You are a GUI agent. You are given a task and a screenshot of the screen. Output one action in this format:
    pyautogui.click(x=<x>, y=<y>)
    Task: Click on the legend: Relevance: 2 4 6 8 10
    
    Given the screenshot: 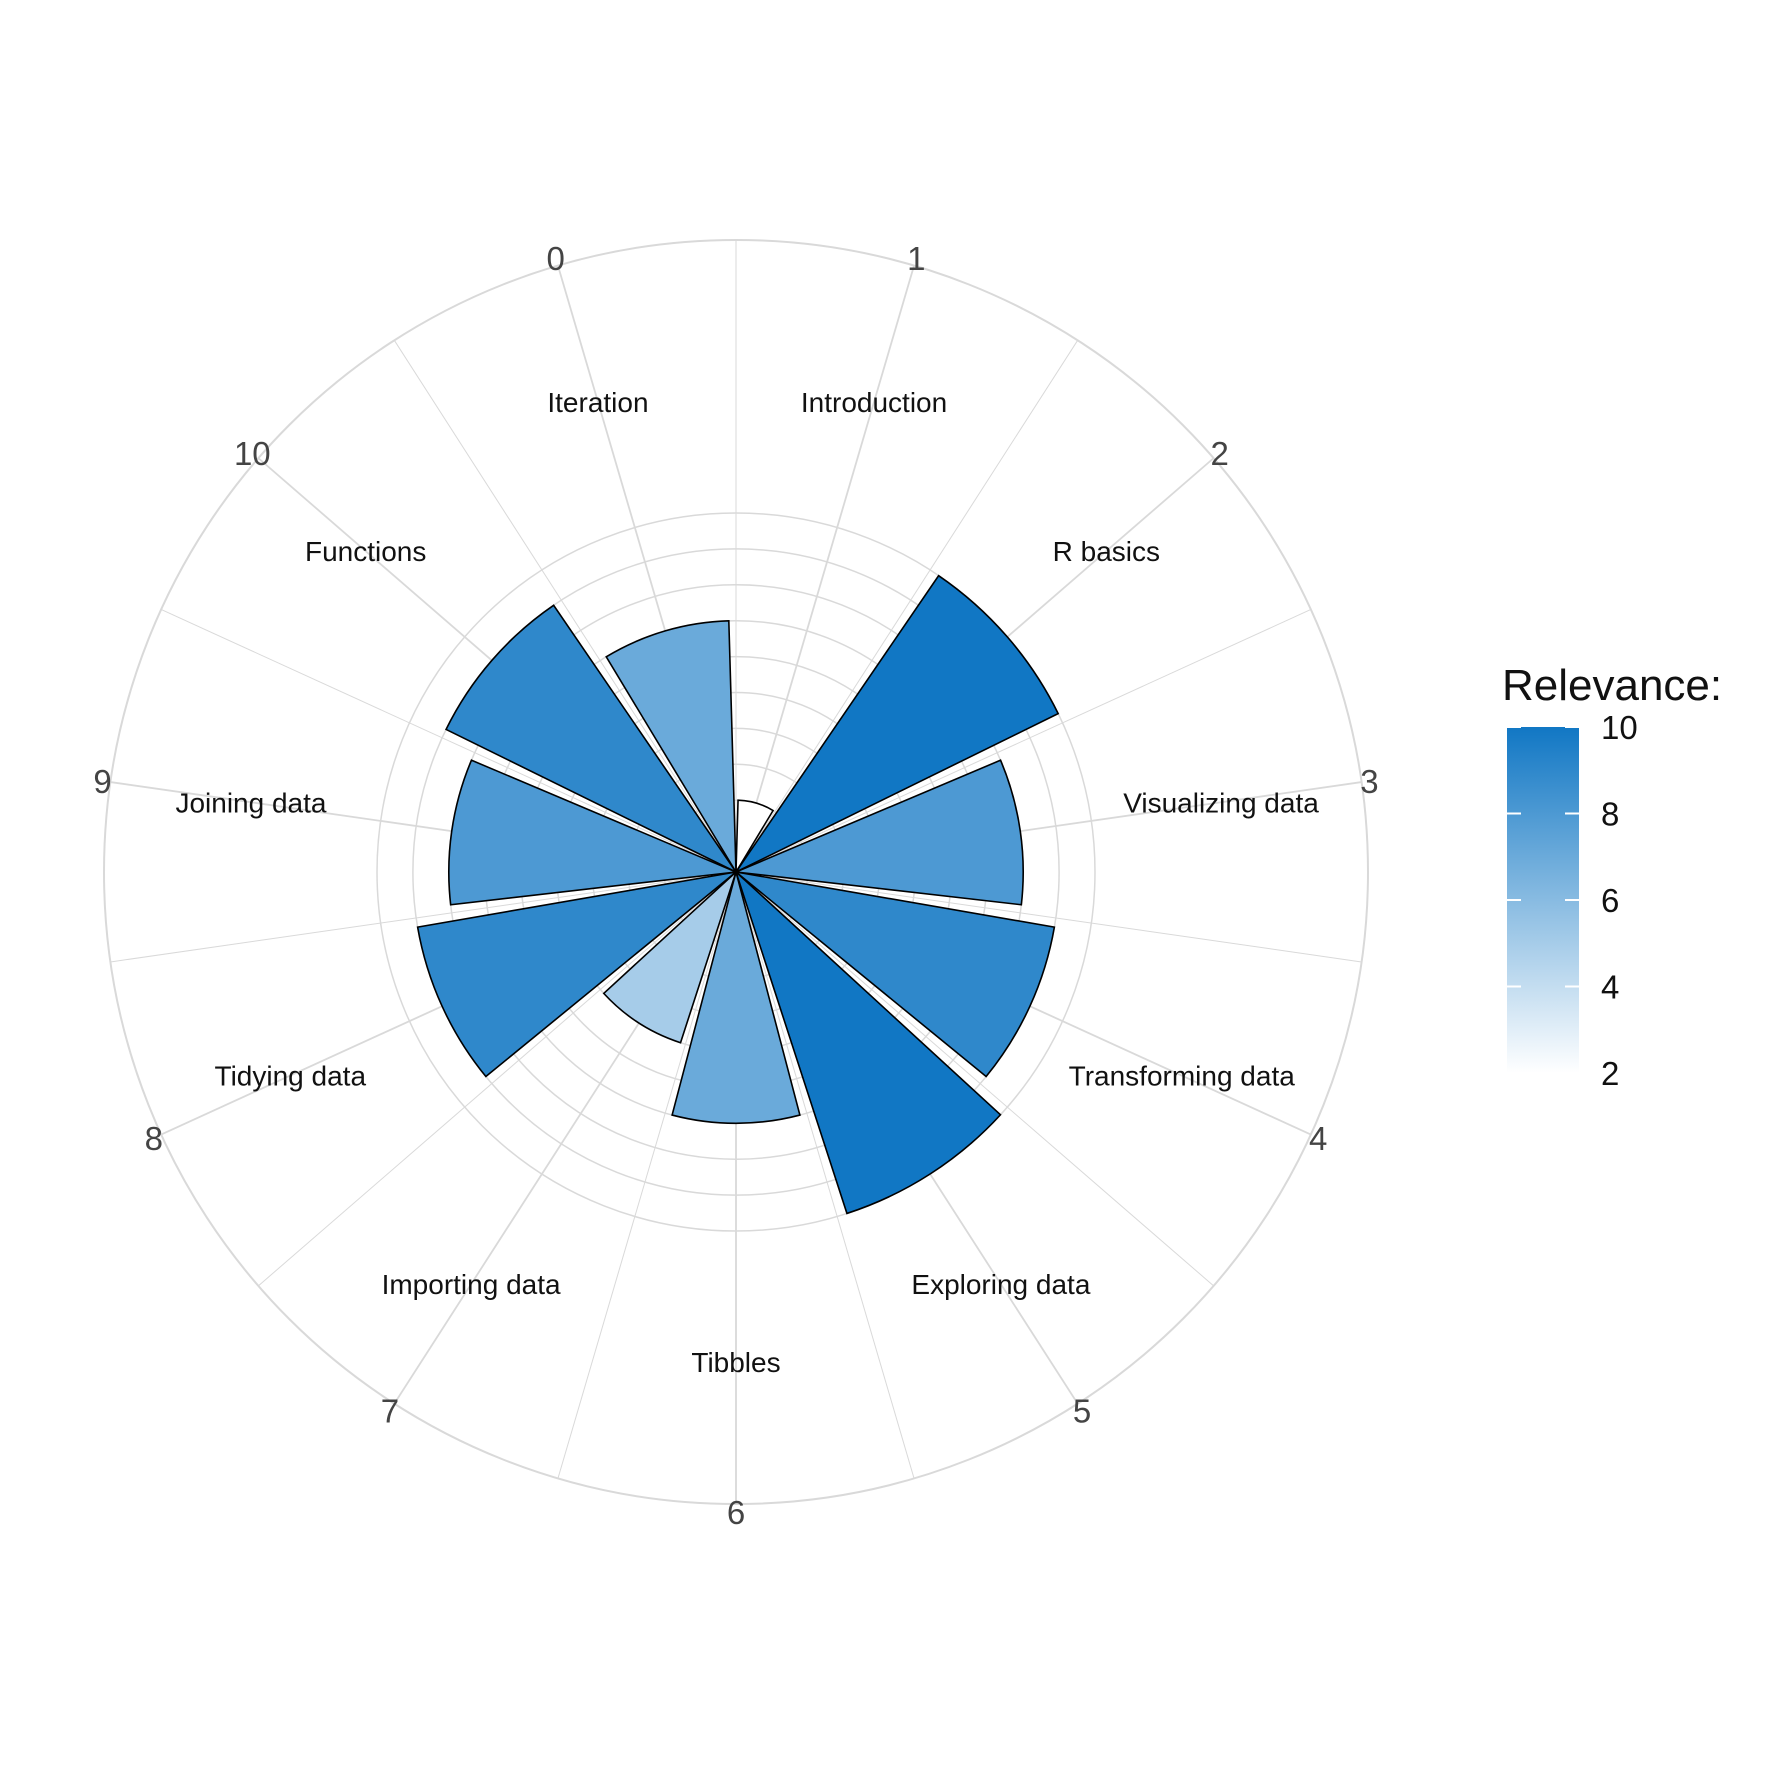 What is the action you would take?
    pyautogui.click(x=1612, y=876)
    